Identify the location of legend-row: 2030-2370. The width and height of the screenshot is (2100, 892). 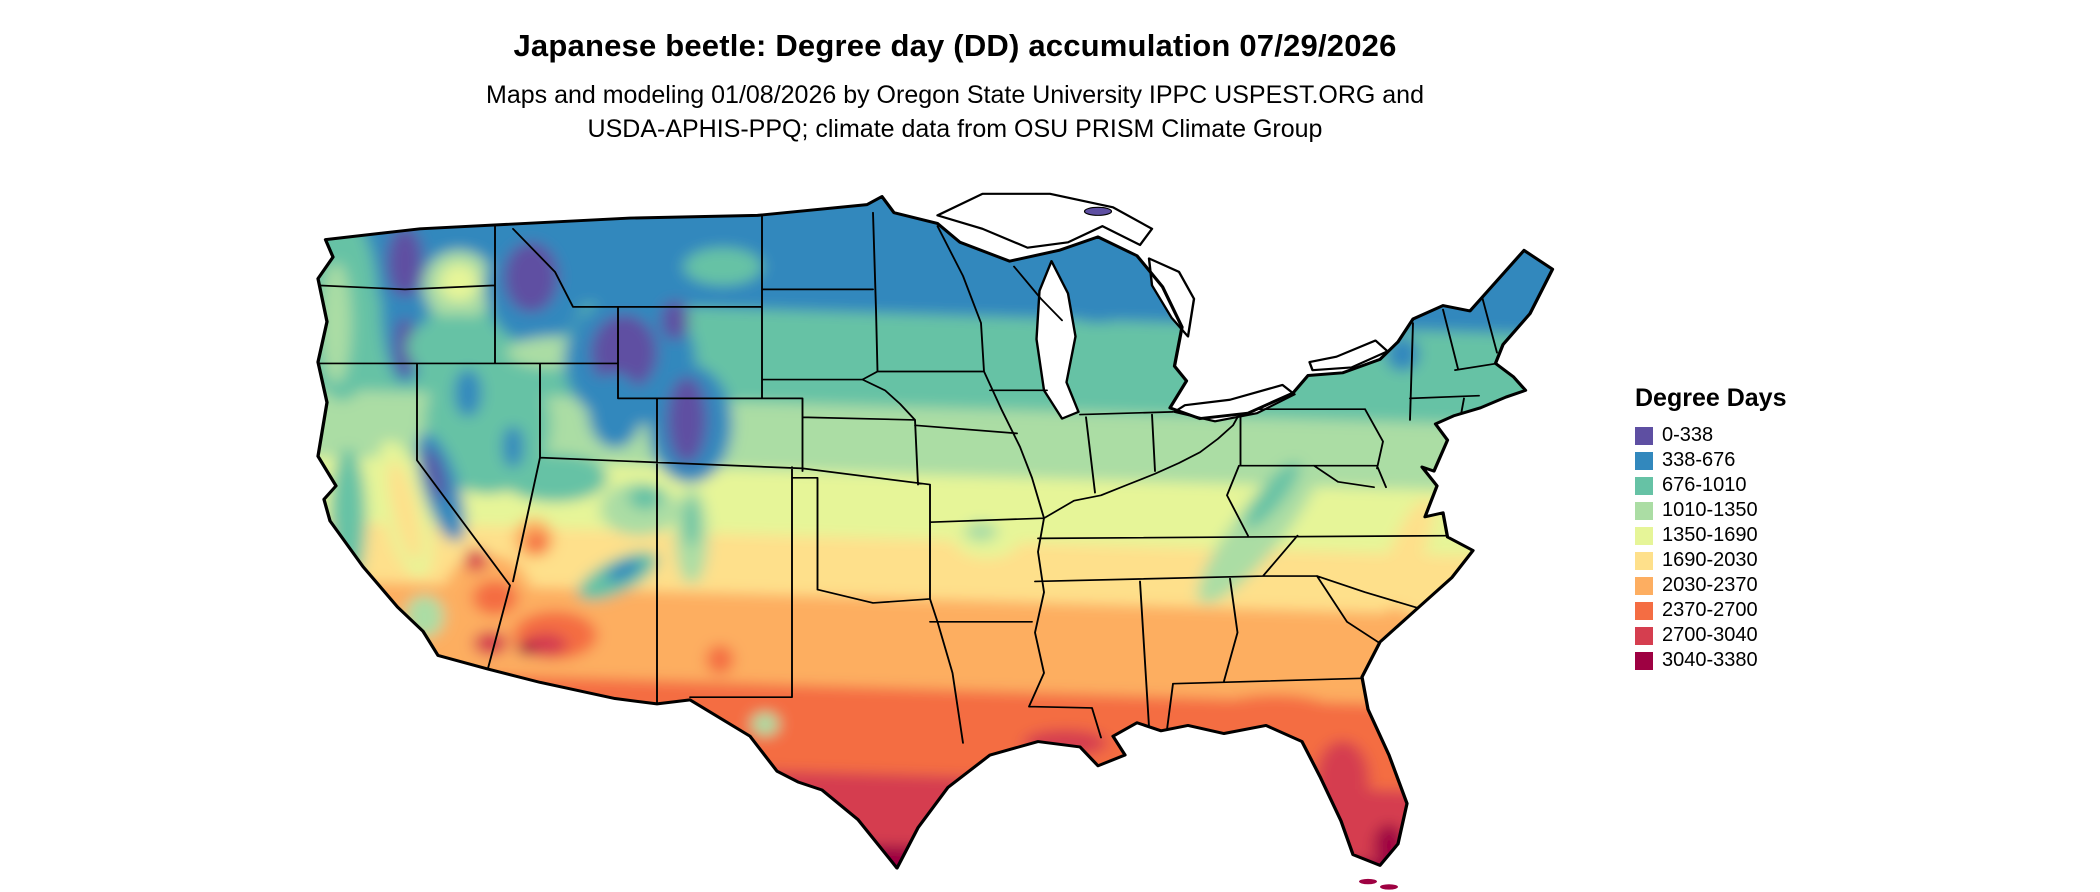
(1710, 585).